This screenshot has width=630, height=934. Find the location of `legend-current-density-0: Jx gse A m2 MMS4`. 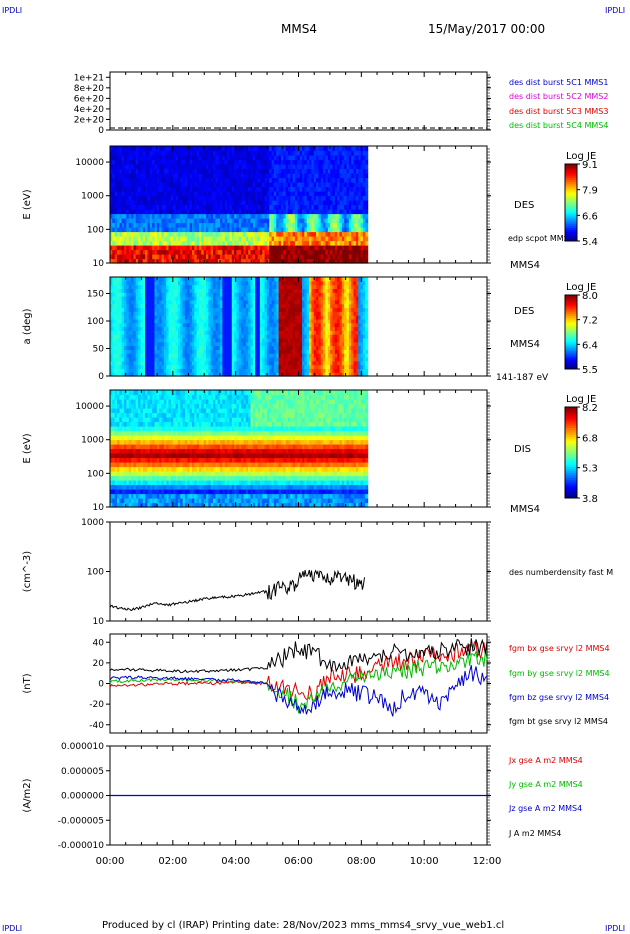

legend-current-density-0: Jx gse A m2 MMS4 is located at coordinates (545, 760).